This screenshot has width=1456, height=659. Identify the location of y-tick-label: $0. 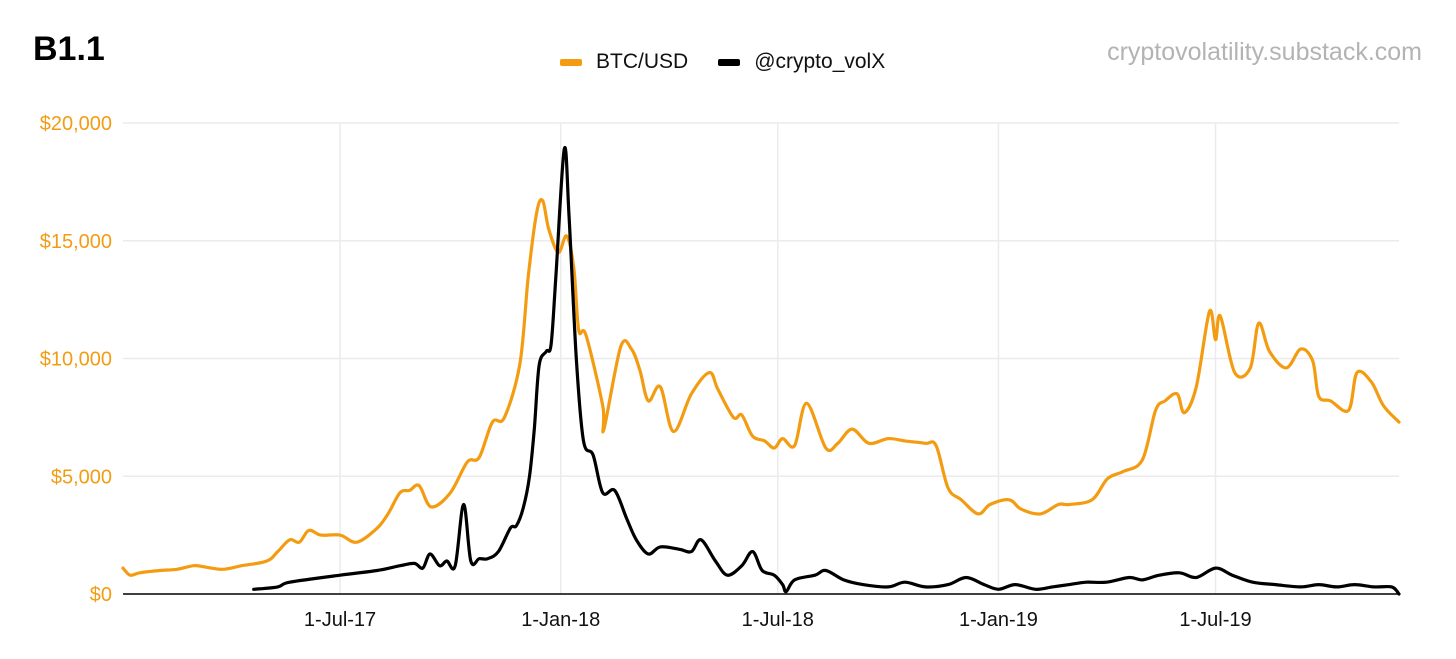
(101, 595).